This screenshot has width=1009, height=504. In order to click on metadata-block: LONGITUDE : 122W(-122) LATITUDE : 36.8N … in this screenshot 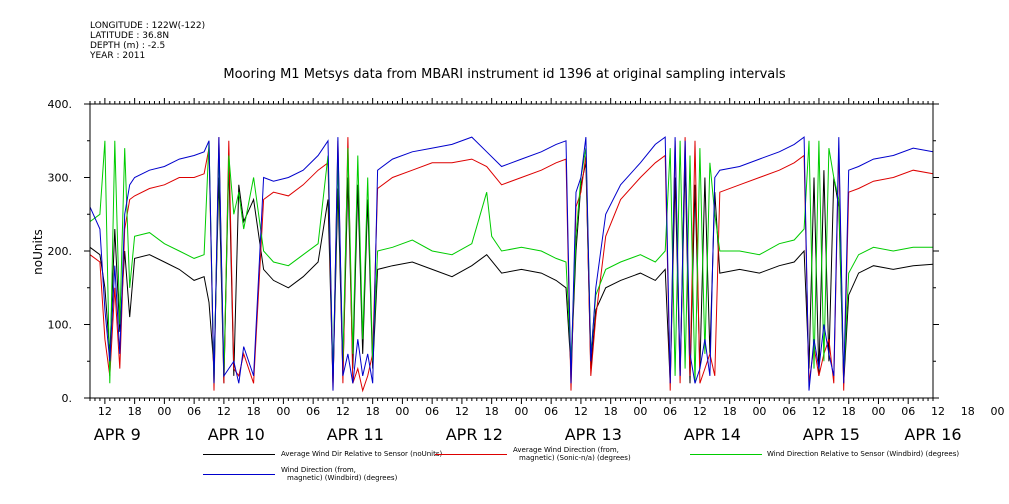, I will do `click(147, 41)`.